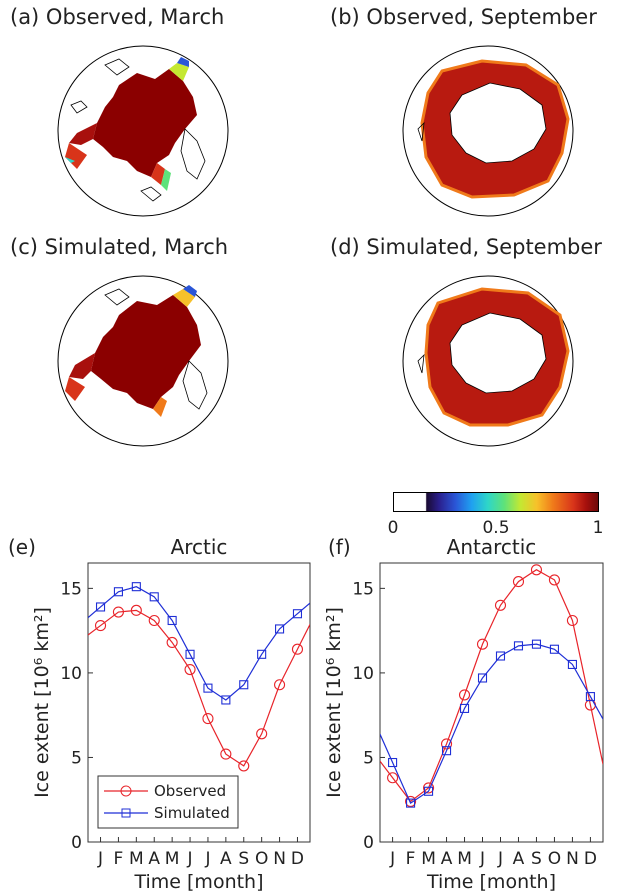 The height and width of the screenshot is (894, 639). What do you see at coordinates (119, 859) in the screenshot?
I see `arctic-xtick-1: F` at bounding box center [119, 859].